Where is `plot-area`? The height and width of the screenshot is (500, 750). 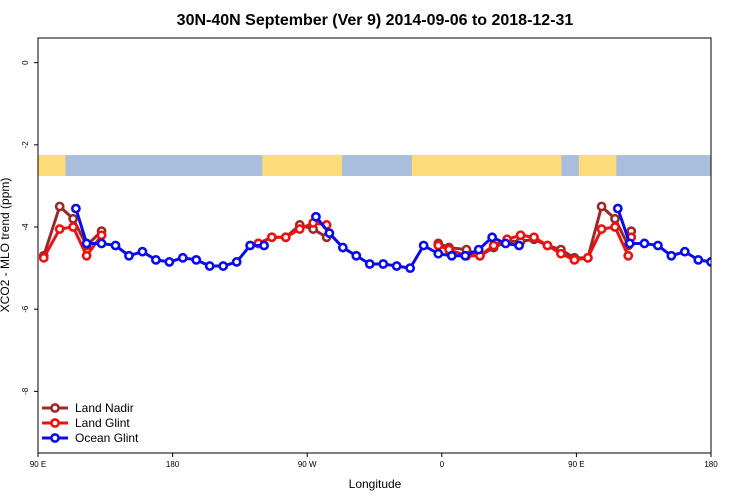
plot-area is located at coordinates (374, 237).